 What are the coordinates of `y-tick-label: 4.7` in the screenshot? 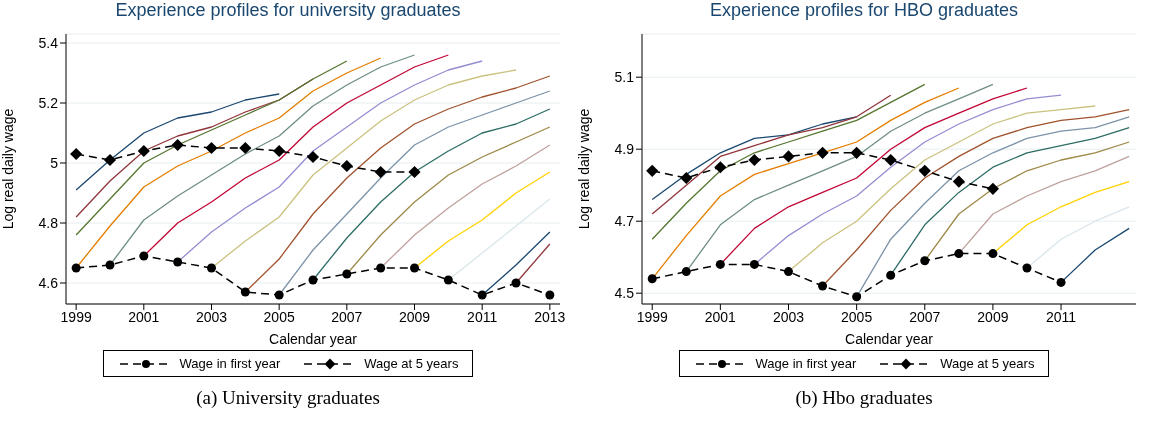 It's located at (624, 221).